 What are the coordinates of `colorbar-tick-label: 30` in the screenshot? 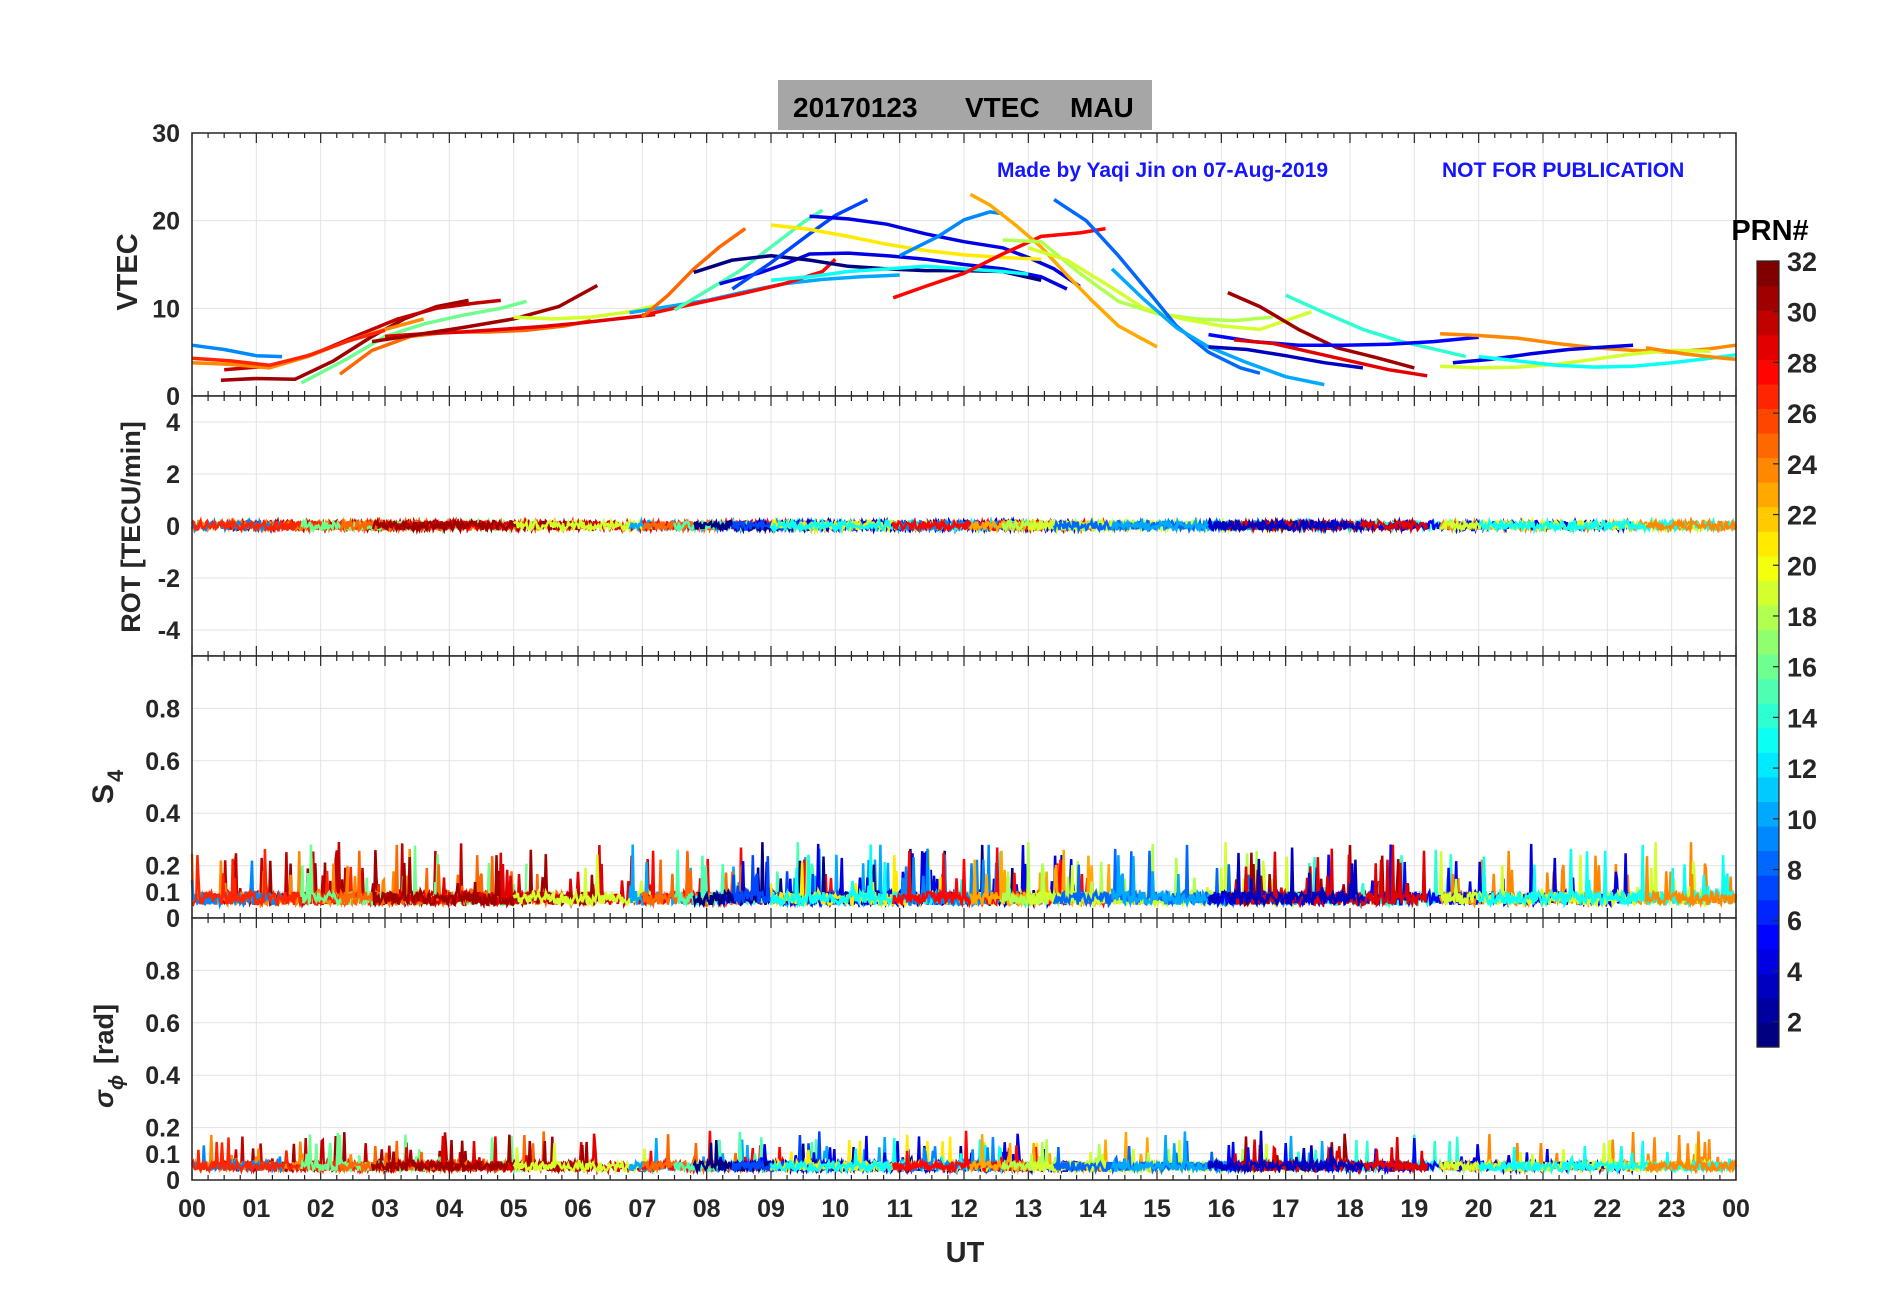 It's located at (1802, 313).